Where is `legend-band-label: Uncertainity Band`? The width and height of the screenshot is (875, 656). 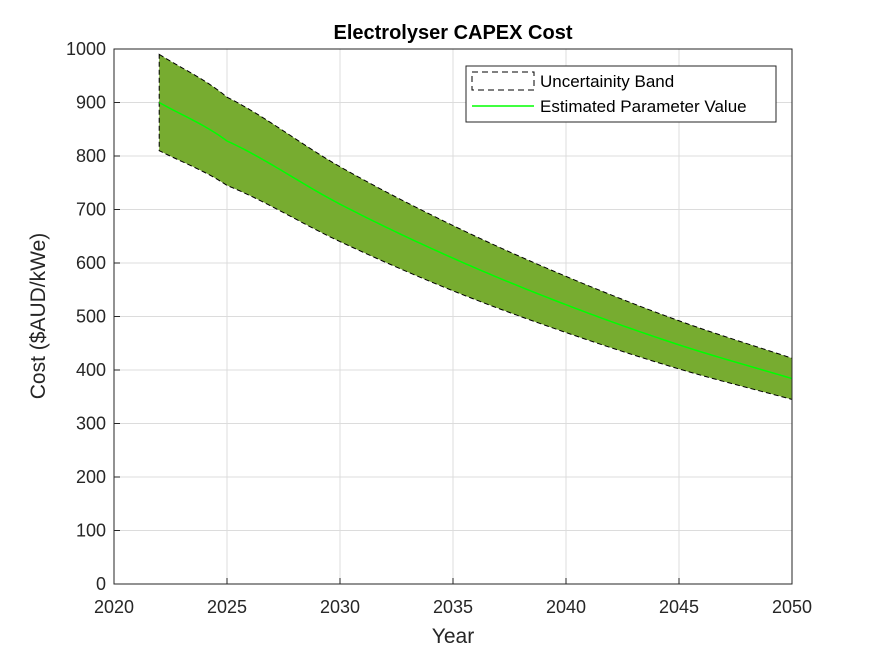 legend-band-label: Uncertainity Band is located at coordinates (607, 81).